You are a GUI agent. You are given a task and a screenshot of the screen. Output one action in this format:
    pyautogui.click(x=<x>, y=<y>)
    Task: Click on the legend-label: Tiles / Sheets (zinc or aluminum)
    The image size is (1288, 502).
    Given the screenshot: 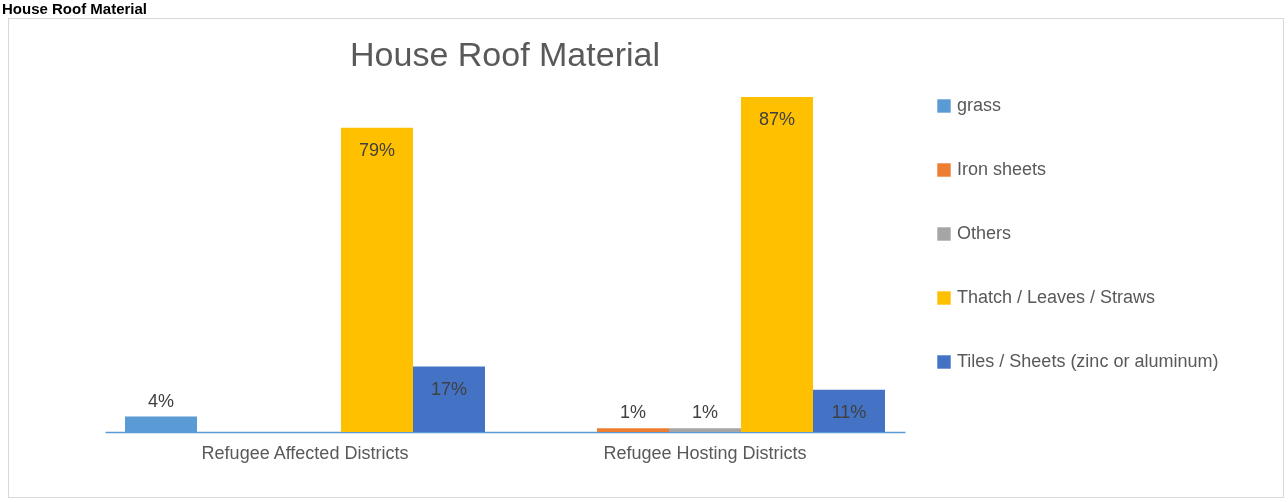 What is the action you would take?
    pyautogui.click(x=1088, y=361)
    